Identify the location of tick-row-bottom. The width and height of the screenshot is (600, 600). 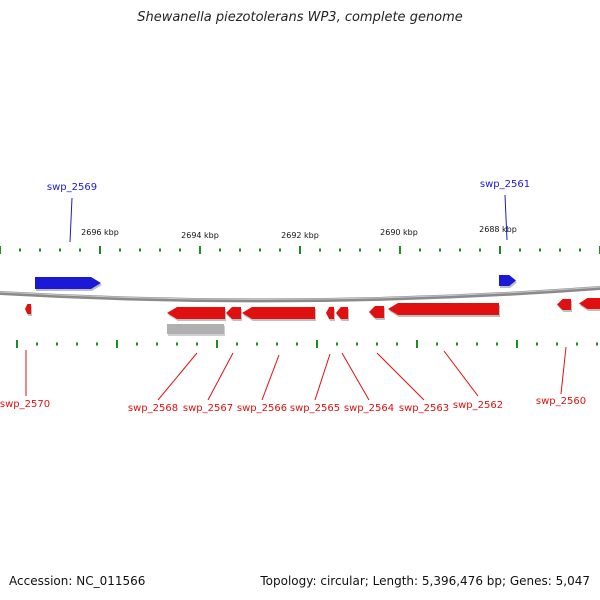
(307, 344).